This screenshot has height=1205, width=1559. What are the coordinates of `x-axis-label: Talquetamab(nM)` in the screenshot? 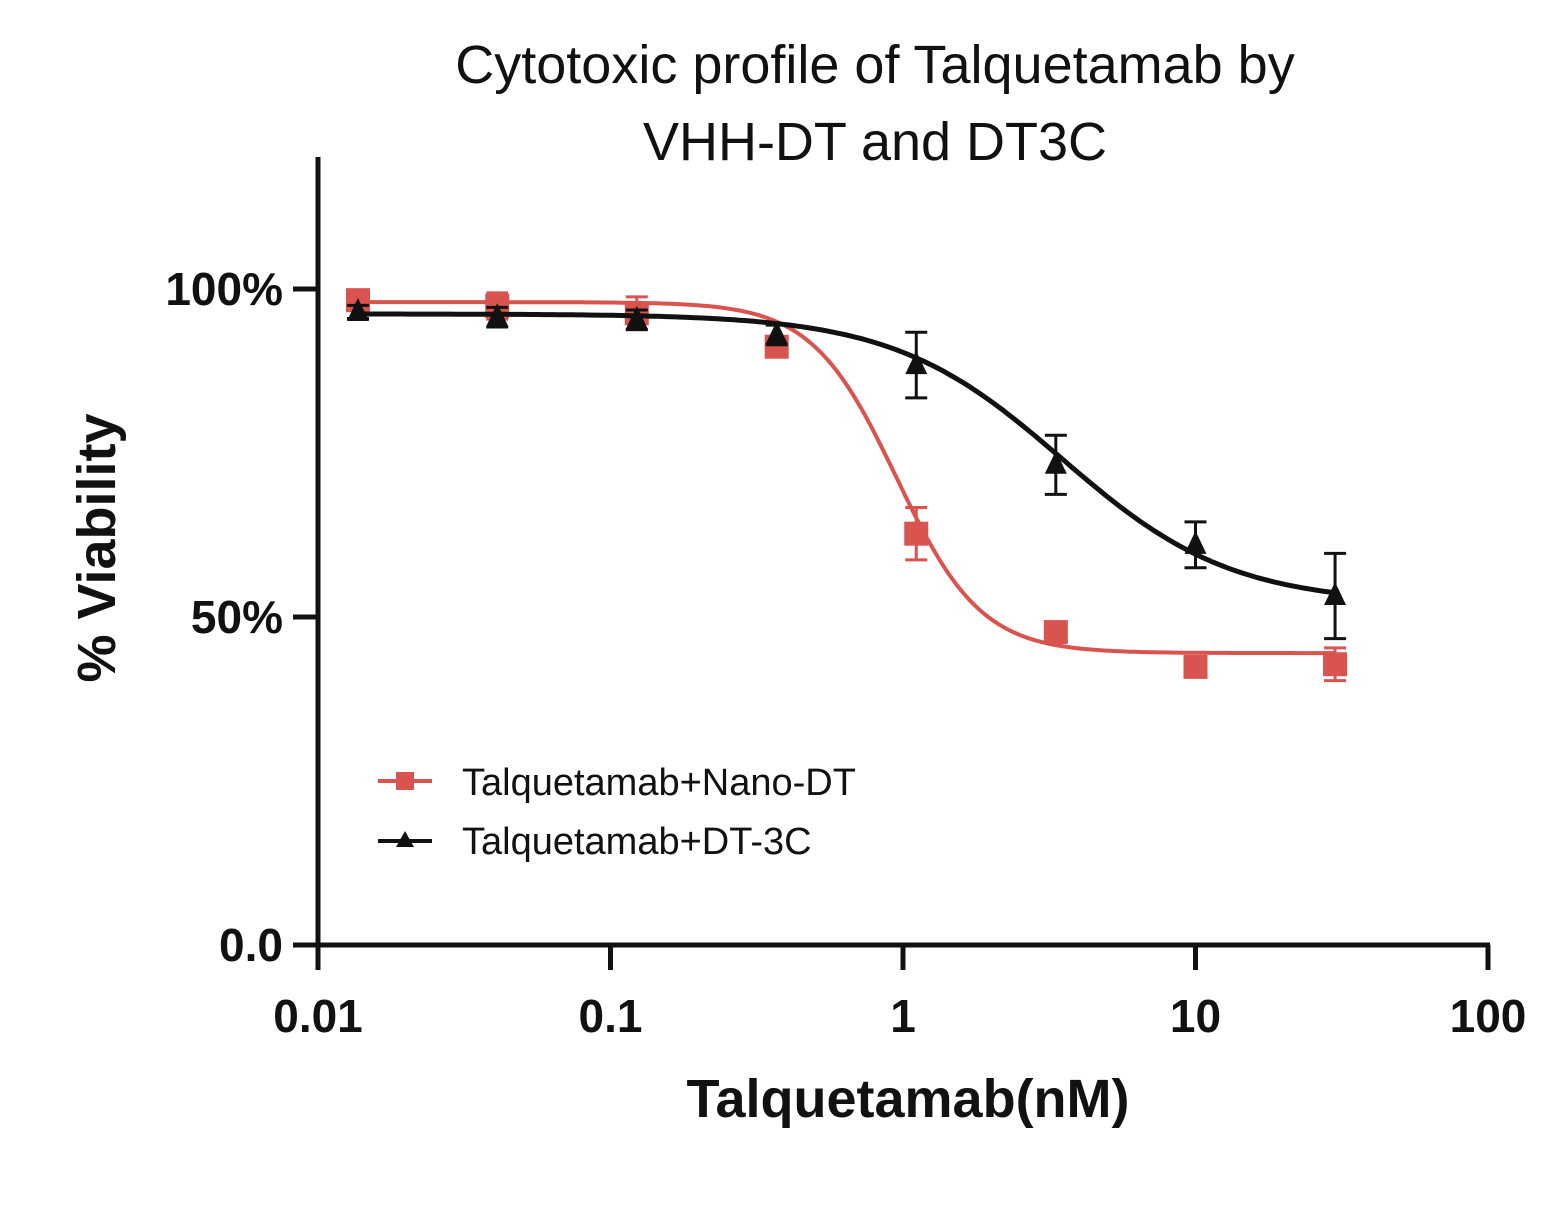 It's located at (908, 1099).